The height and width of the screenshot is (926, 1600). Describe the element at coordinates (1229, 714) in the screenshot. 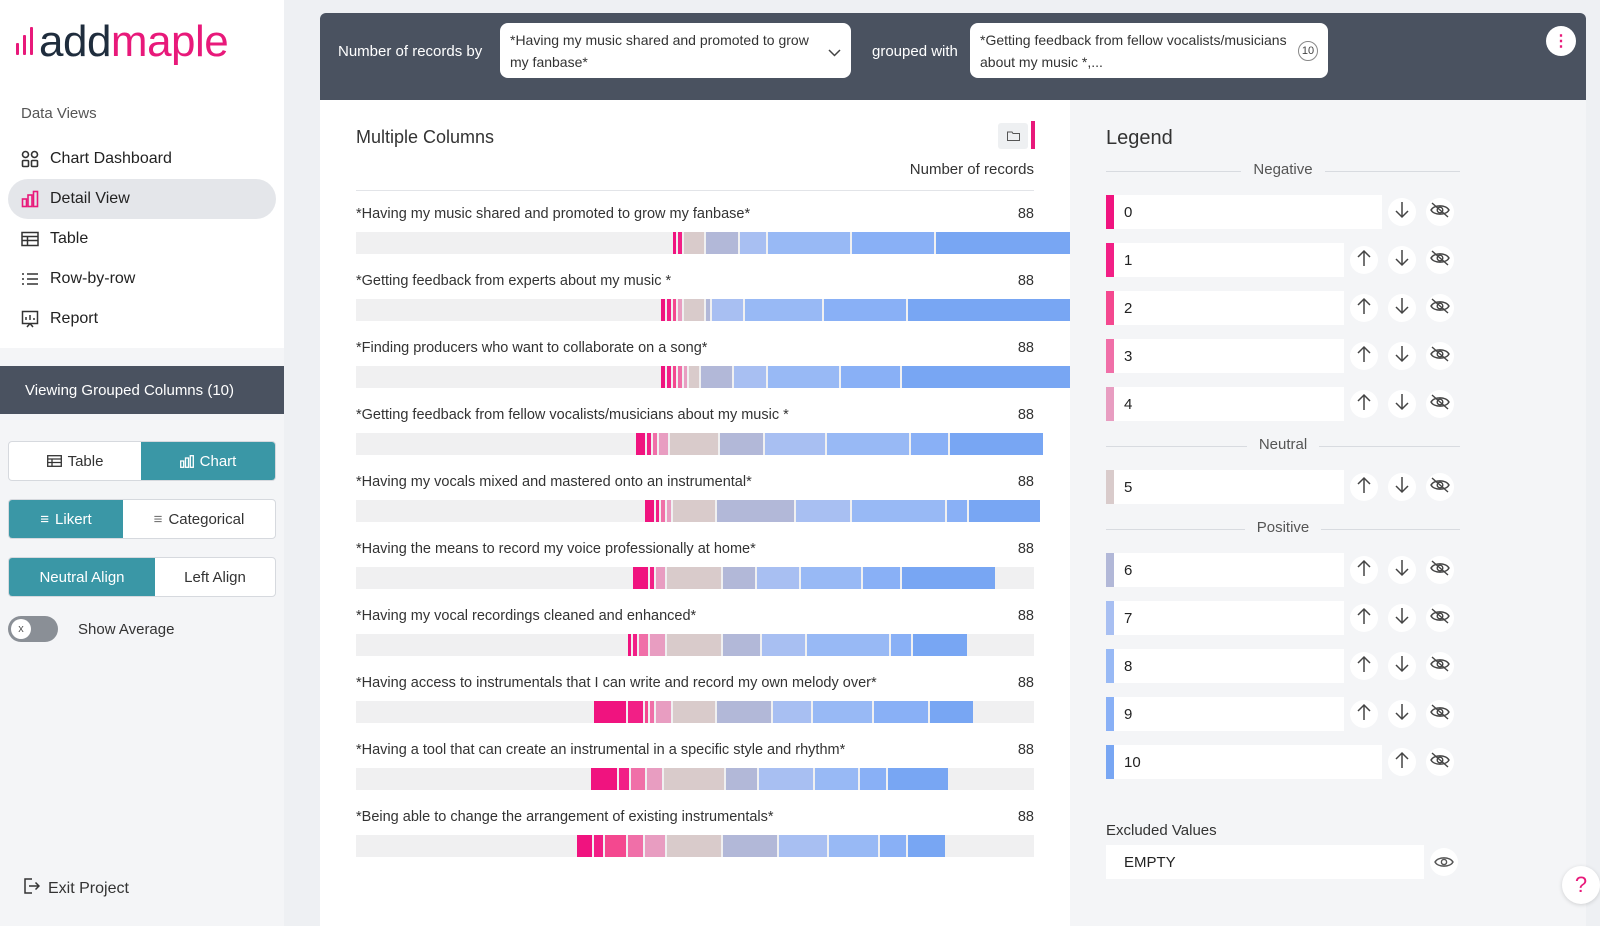

I see `legend-item-label: 9` at that location.